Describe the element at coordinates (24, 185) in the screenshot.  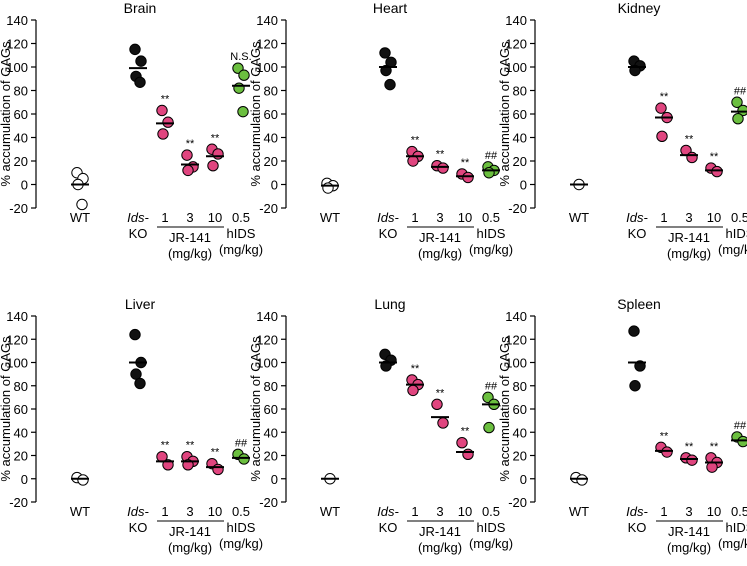
I see `y-tick-label: 0` at that location.